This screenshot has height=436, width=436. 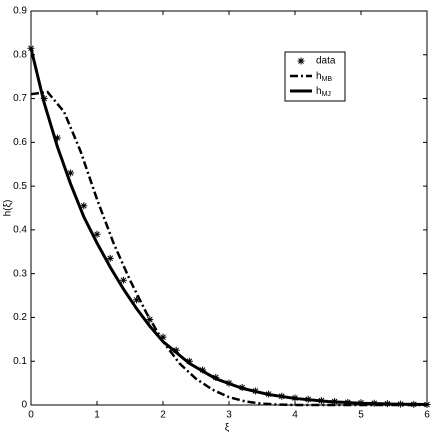 What do you see at coordinates (97, 415) in the screenshot?
I see `x-tick-label: 1` at bounding box center [97, 415].